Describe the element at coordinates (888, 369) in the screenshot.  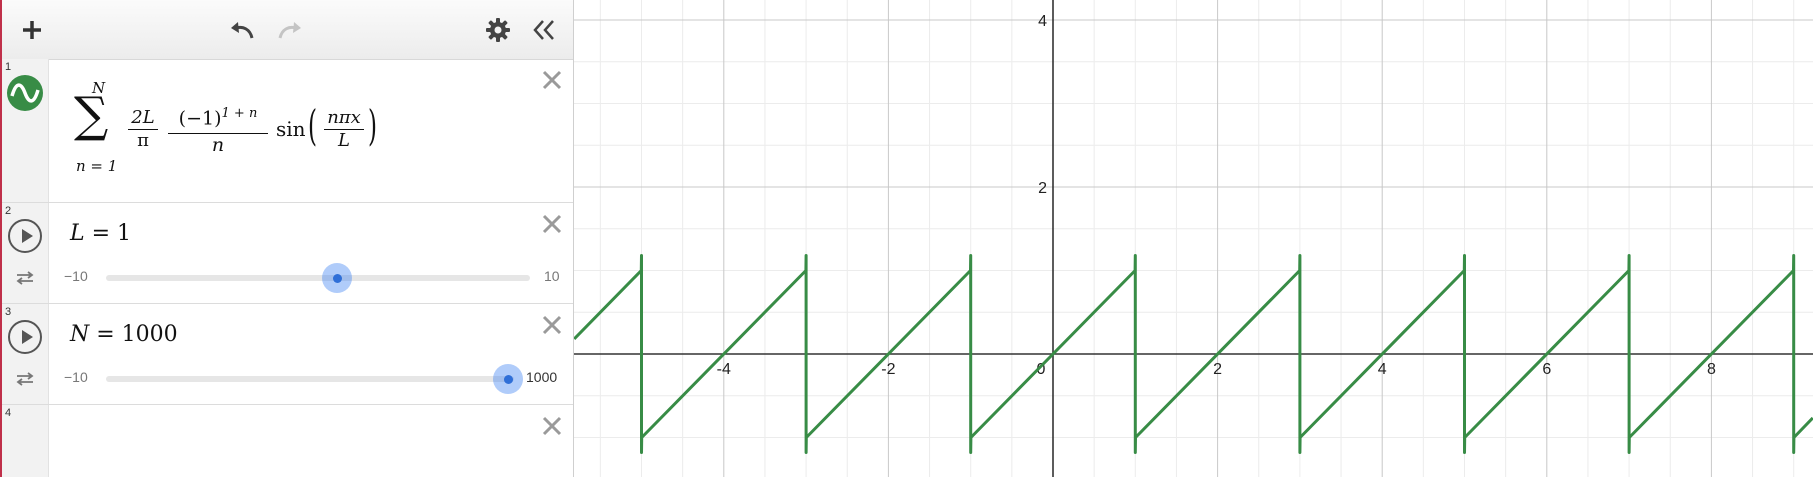
I see `x-tick-label: -2` at that location.